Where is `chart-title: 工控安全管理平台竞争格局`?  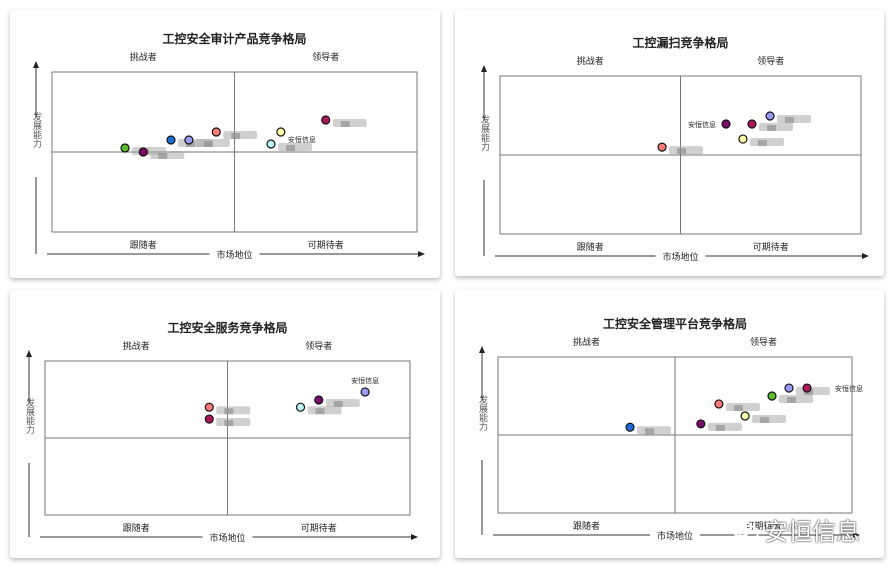
chart-title: 工控安全管理平台竞争格局 is located at coordinates (675, 323).